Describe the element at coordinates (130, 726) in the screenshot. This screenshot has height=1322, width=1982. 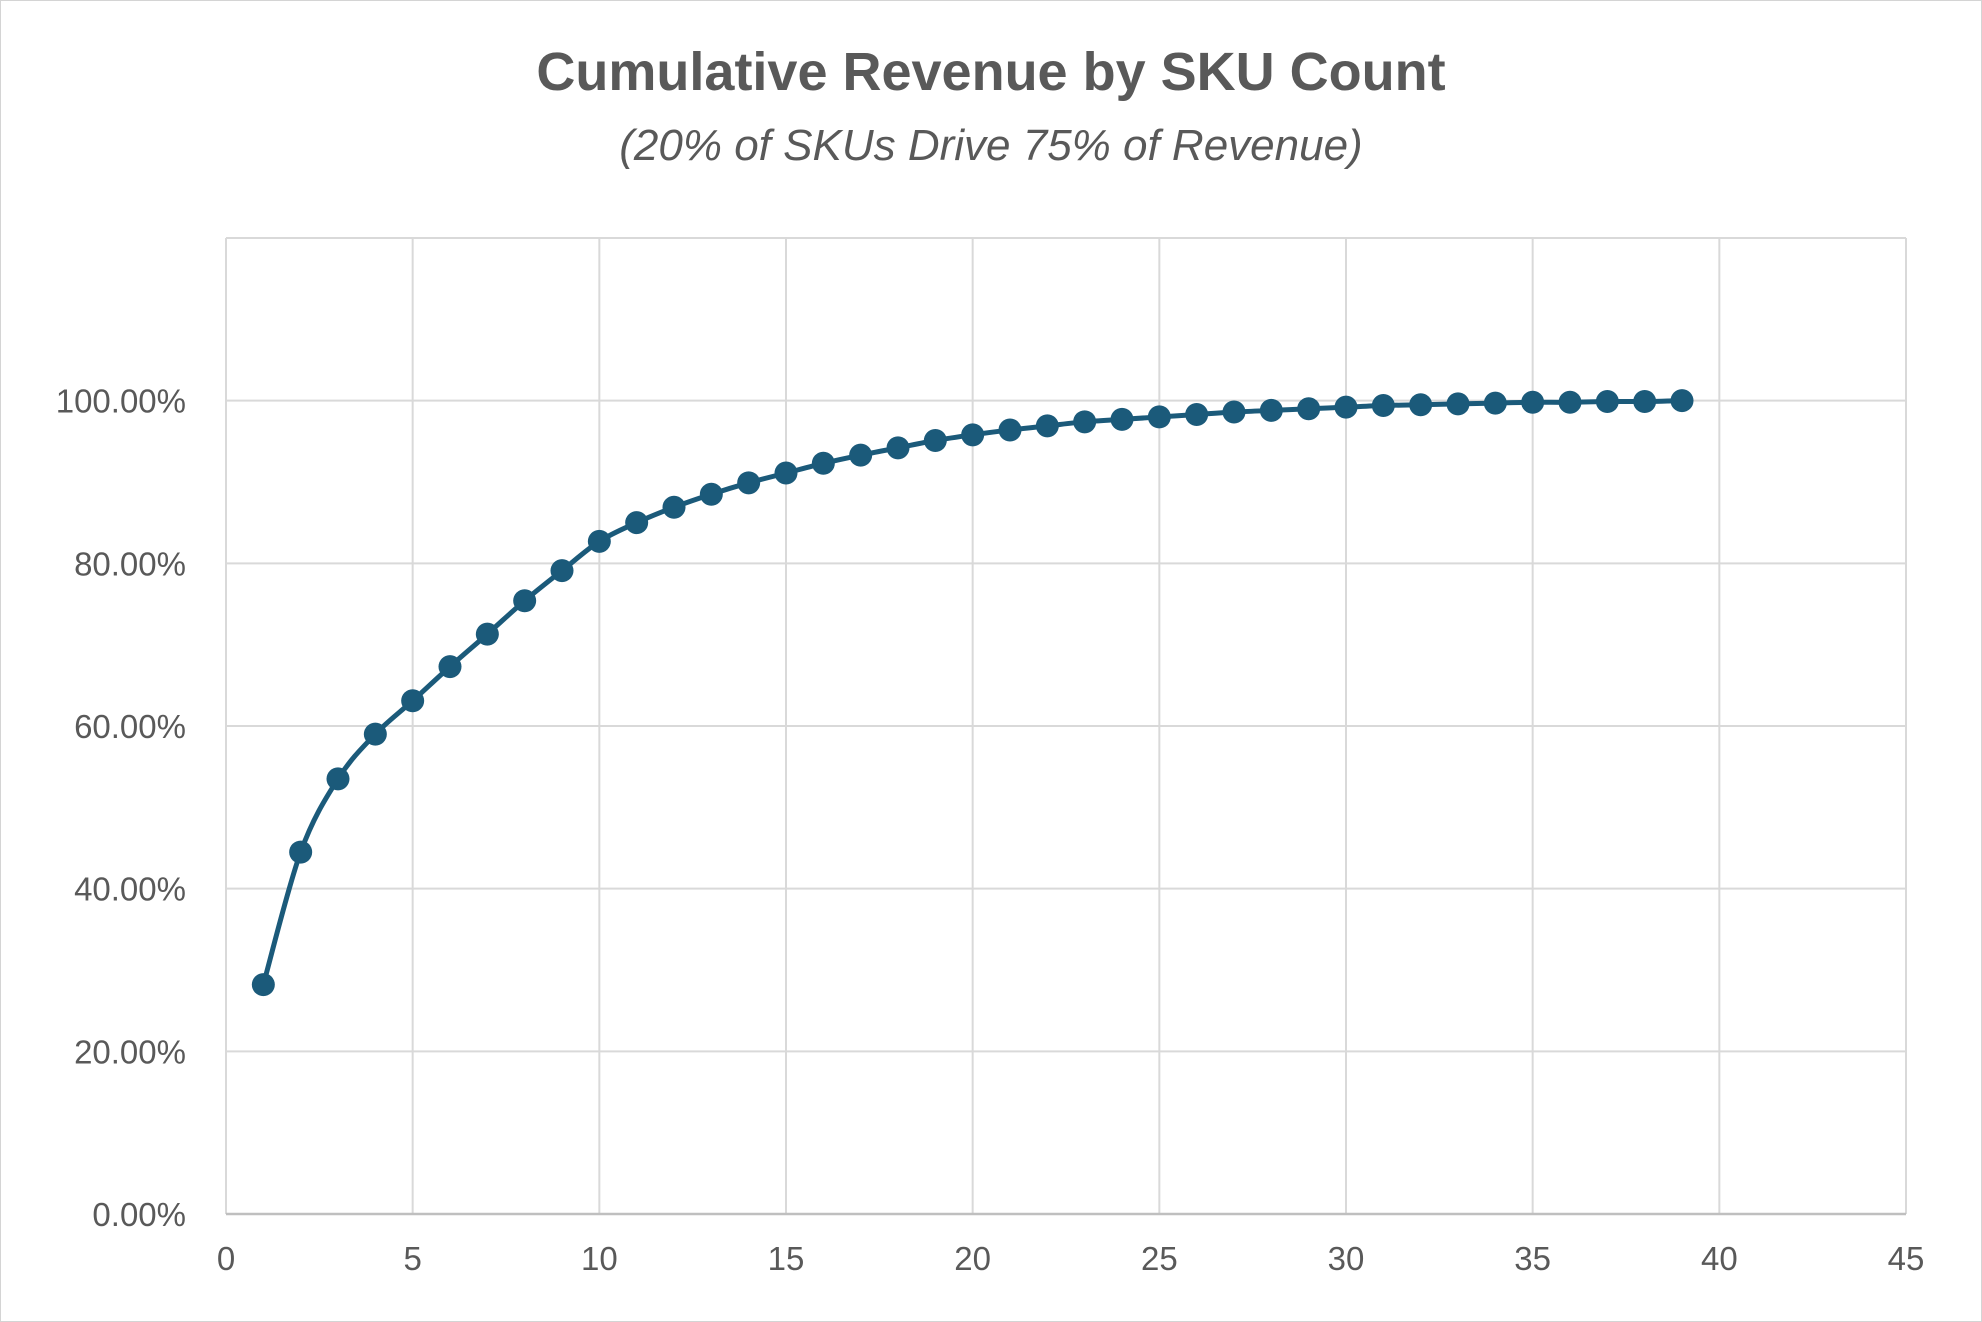
I see `y-tick-label: 60.00%` at that location.